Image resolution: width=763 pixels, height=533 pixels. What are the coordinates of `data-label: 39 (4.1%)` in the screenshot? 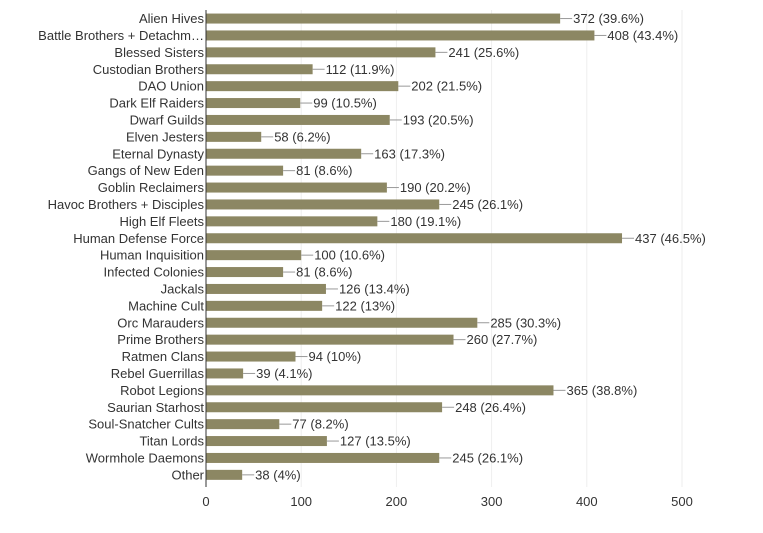 It's located at (284, 373).